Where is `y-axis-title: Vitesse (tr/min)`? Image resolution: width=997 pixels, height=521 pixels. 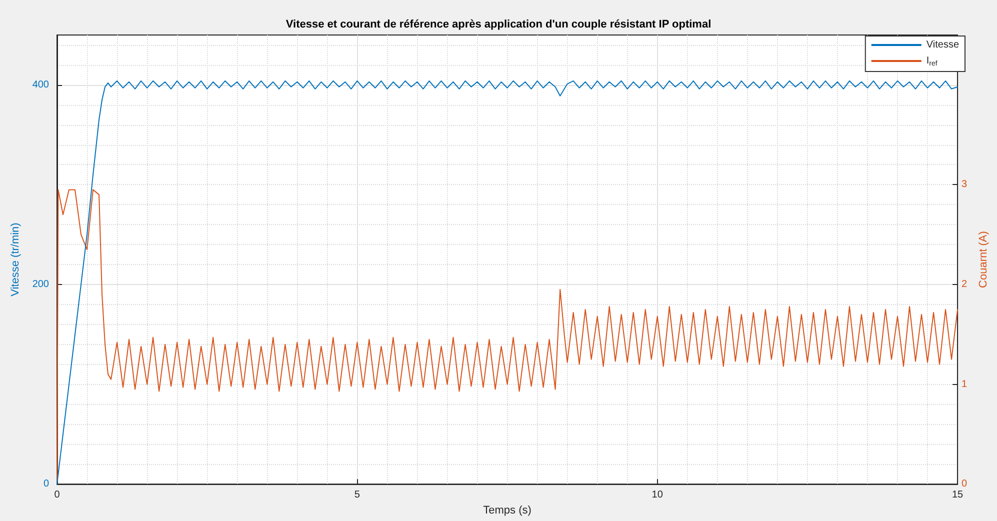
y-axis-title: Vitesse (tr/min) is located at coordinates (16, 259).